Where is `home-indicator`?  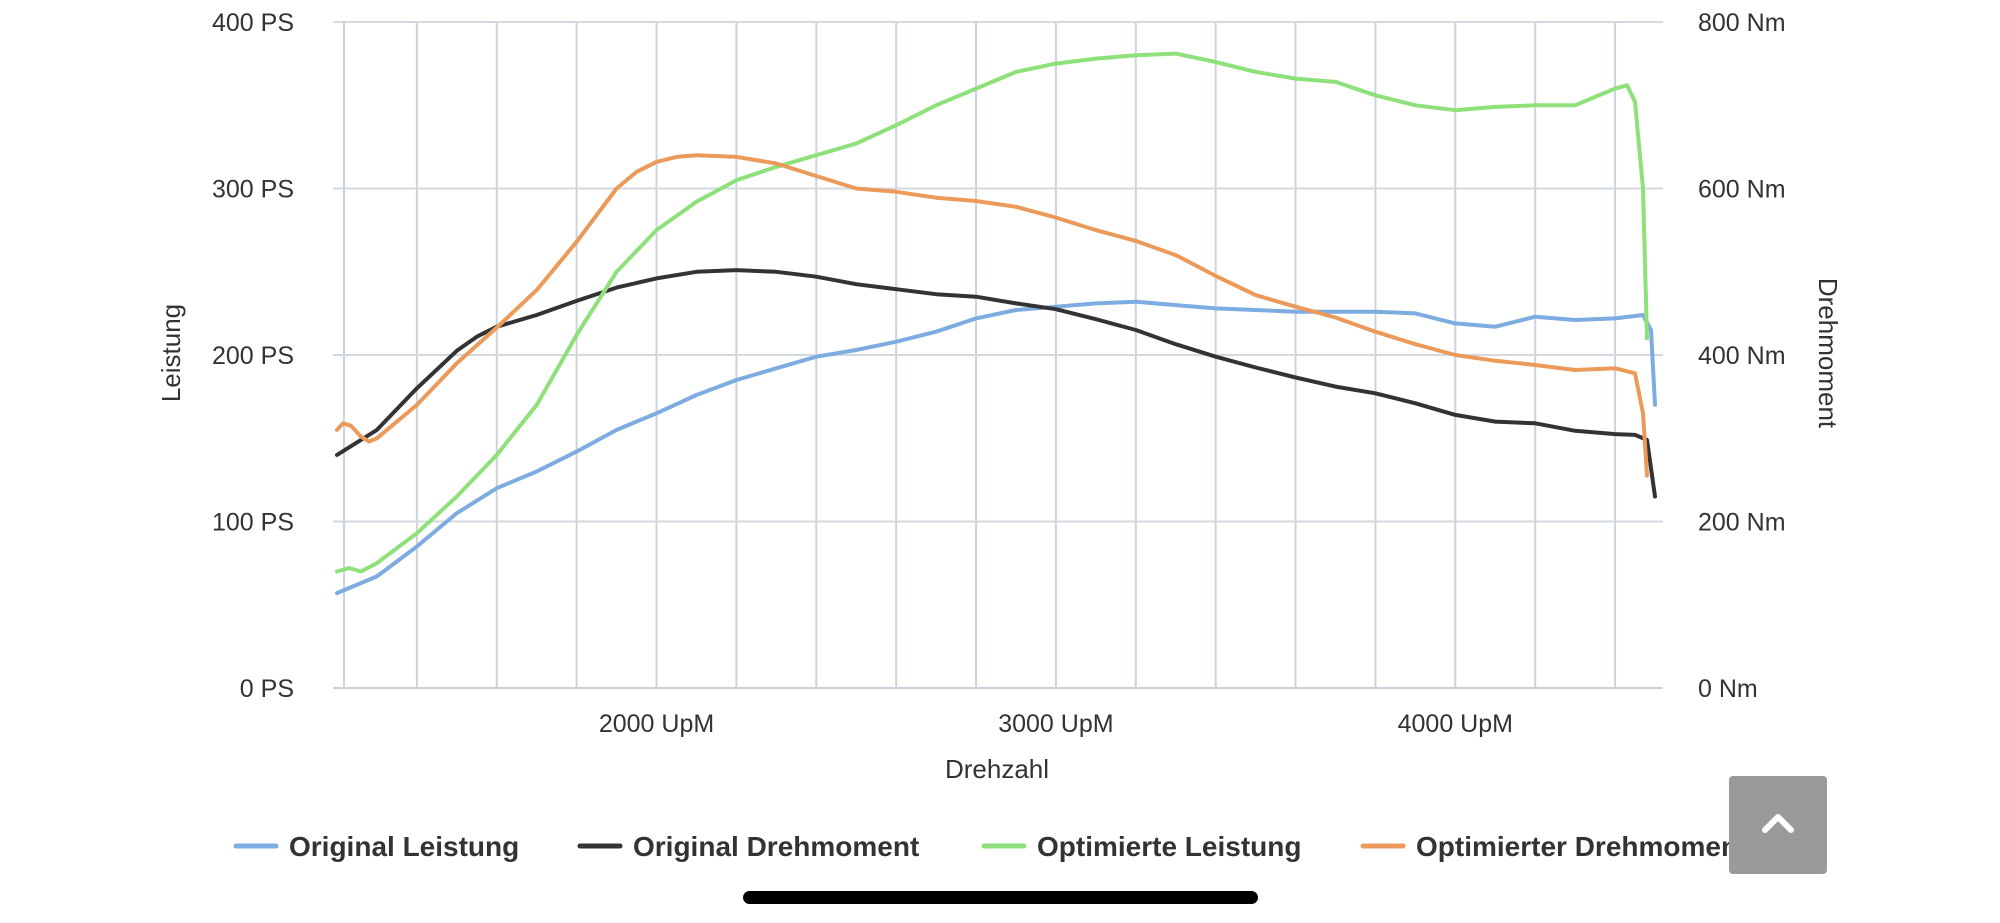 home-indicator is located at coordinates (1000, 897).